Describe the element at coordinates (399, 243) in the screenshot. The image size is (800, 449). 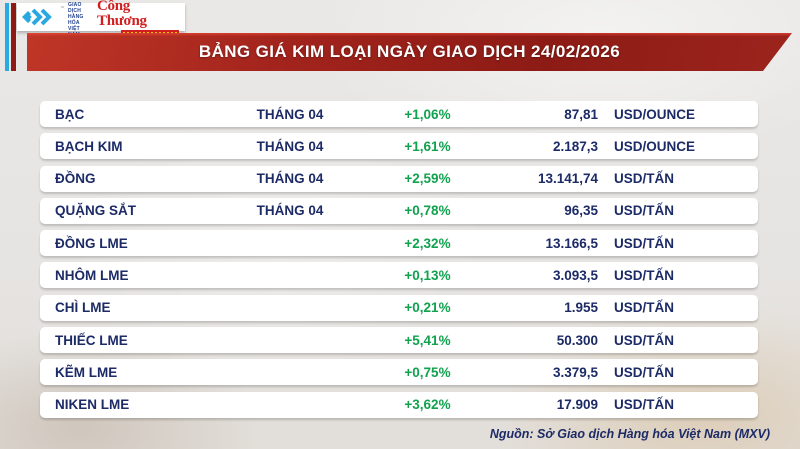
I see `table-row-dong-lme: ĐỒNG LME +2,32% 13.166,5 USD/TẤN` at that location.